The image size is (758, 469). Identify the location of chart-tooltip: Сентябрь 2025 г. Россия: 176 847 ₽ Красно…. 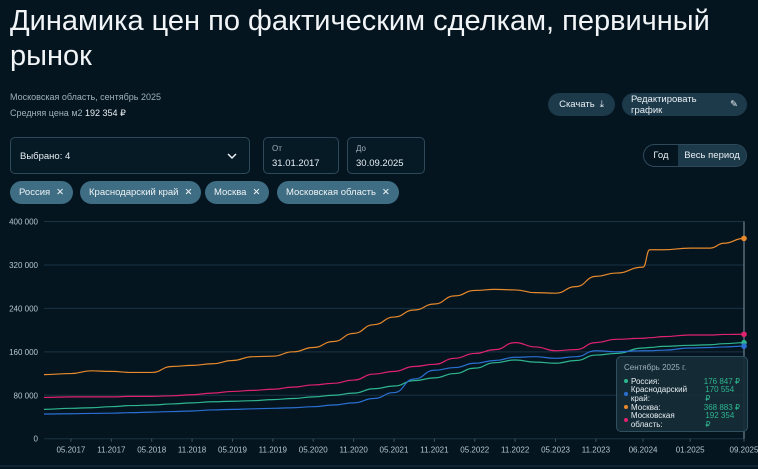
(682, 394).